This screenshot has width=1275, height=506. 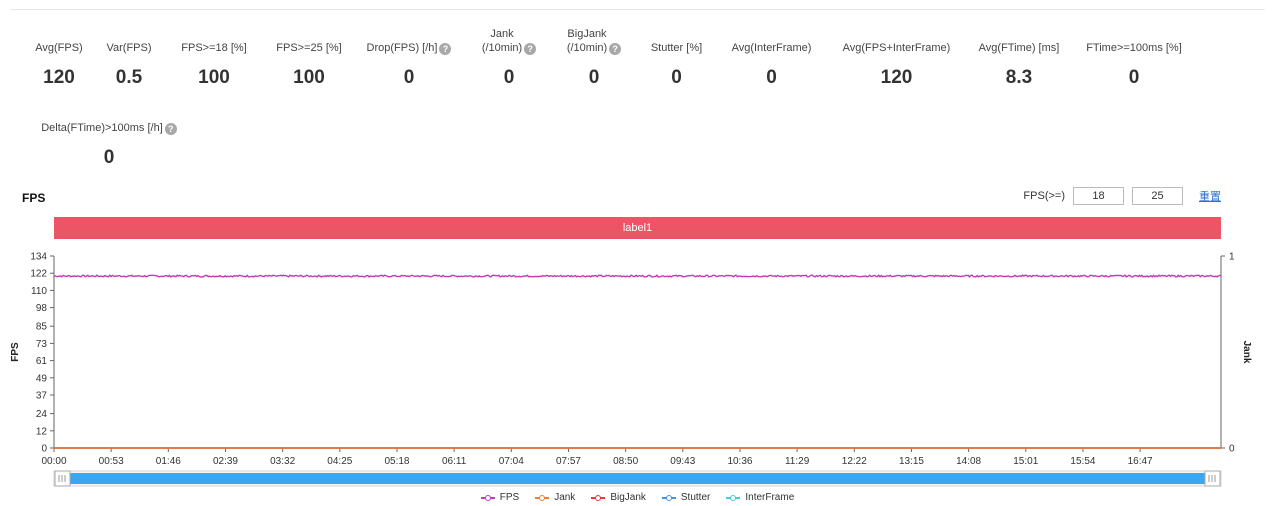 I want to click on legend-label: FPS, so click(x=509, y=497).